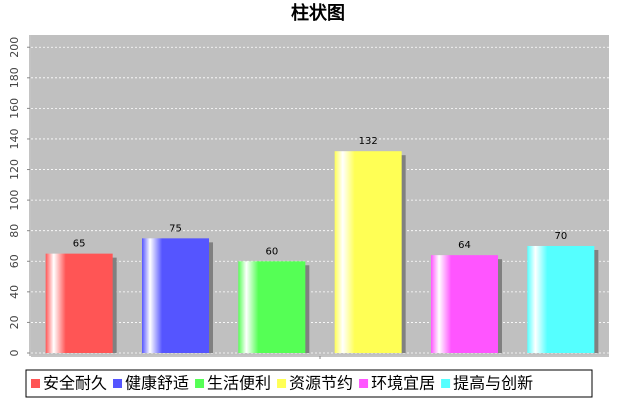  Describe the element at coordinates (321, 383) in the screenshot. I see `legend-label: 资源节约` at that location.